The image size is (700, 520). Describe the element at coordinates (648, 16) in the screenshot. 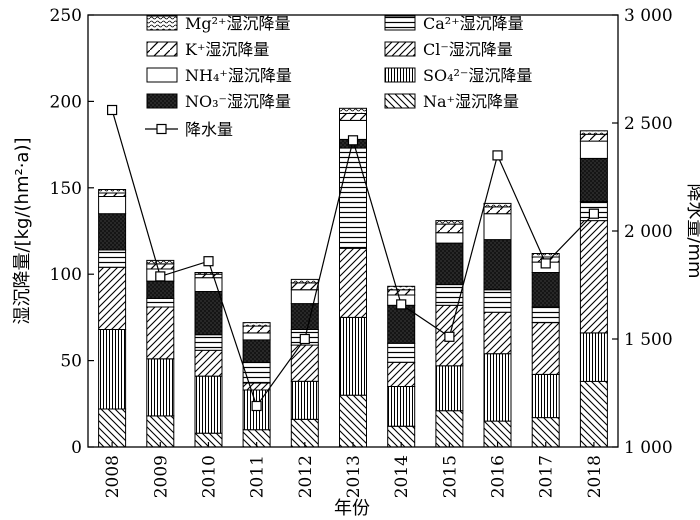

I see `y2-tick-label: 3 000` at that location.